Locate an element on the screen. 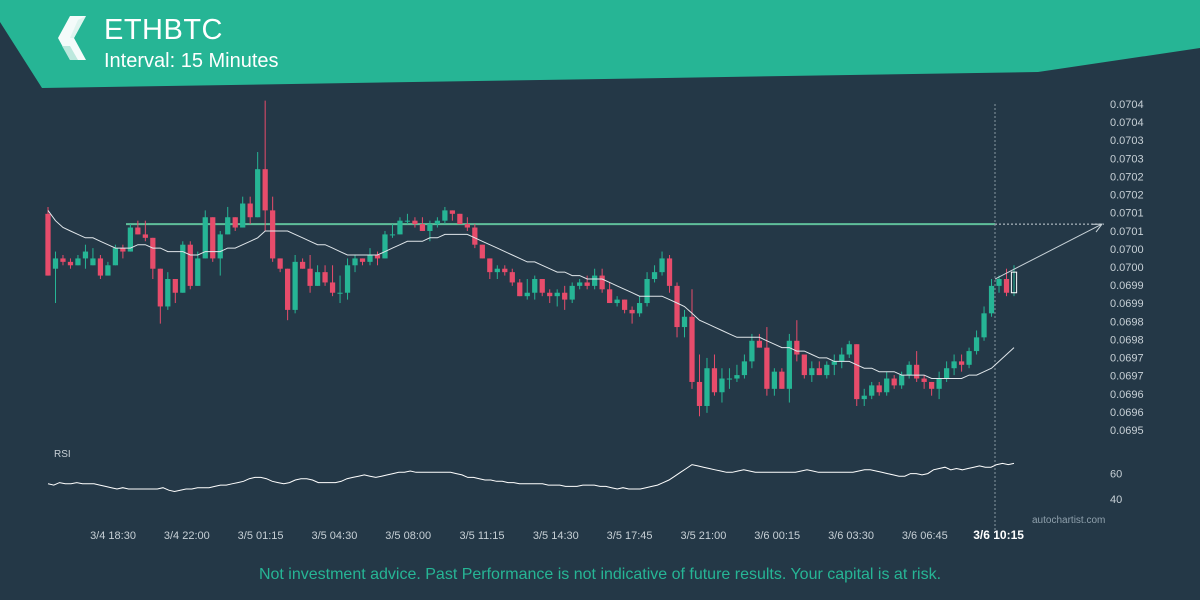 The width and height of the screenshot is (1200, 600). y-tick-label: 0.0697 is located at coordinates (1127, 359).